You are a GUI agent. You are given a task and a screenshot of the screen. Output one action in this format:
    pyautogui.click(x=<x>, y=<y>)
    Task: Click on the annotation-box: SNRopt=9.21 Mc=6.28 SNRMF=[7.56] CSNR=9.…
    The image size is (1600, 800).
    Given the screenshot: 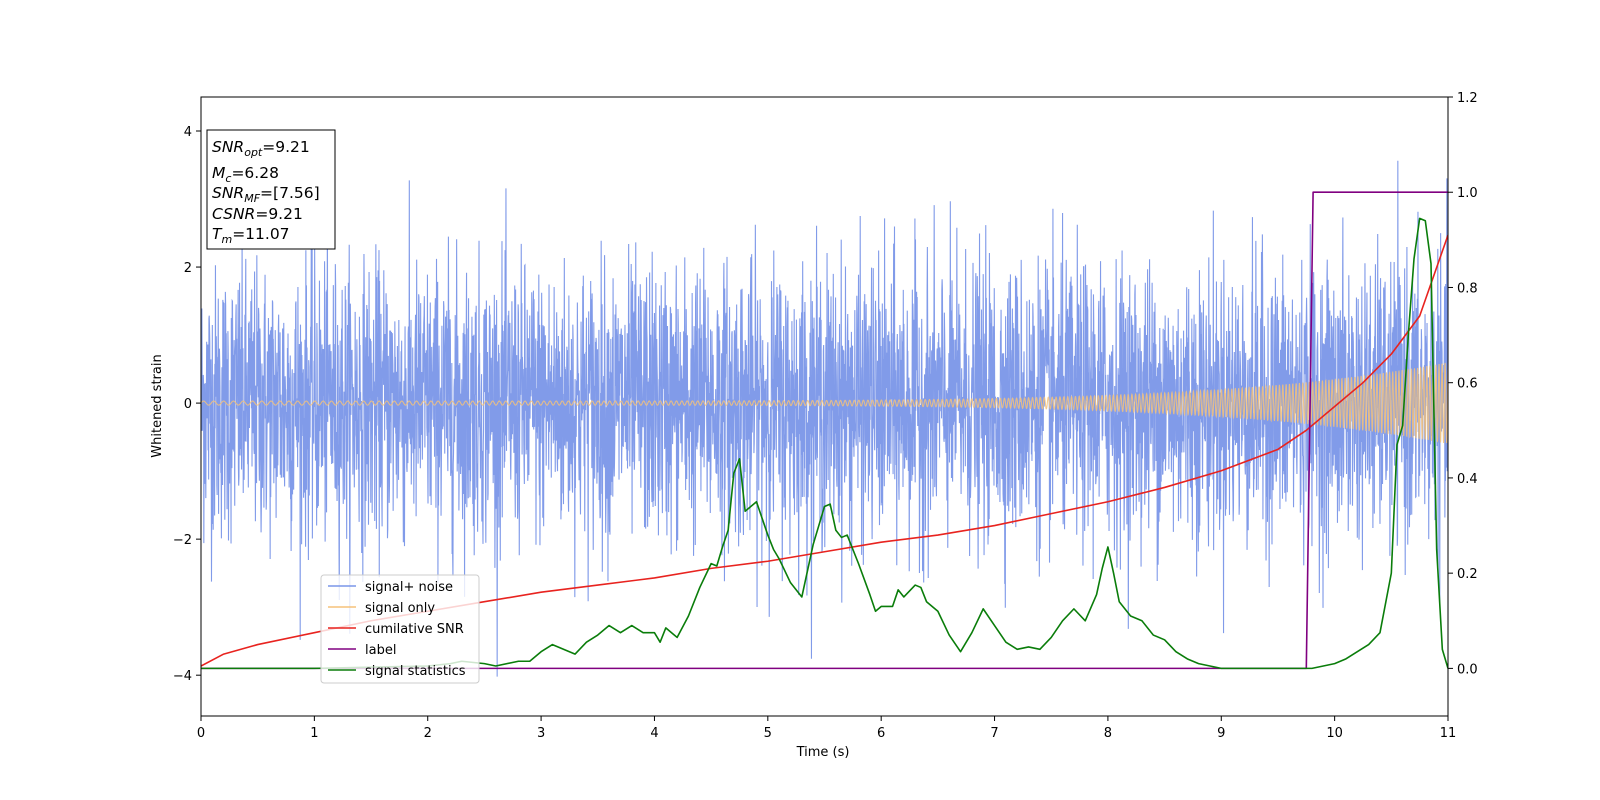 What is the action you would take?
    pyautogui.click(x=271, y=189)
    